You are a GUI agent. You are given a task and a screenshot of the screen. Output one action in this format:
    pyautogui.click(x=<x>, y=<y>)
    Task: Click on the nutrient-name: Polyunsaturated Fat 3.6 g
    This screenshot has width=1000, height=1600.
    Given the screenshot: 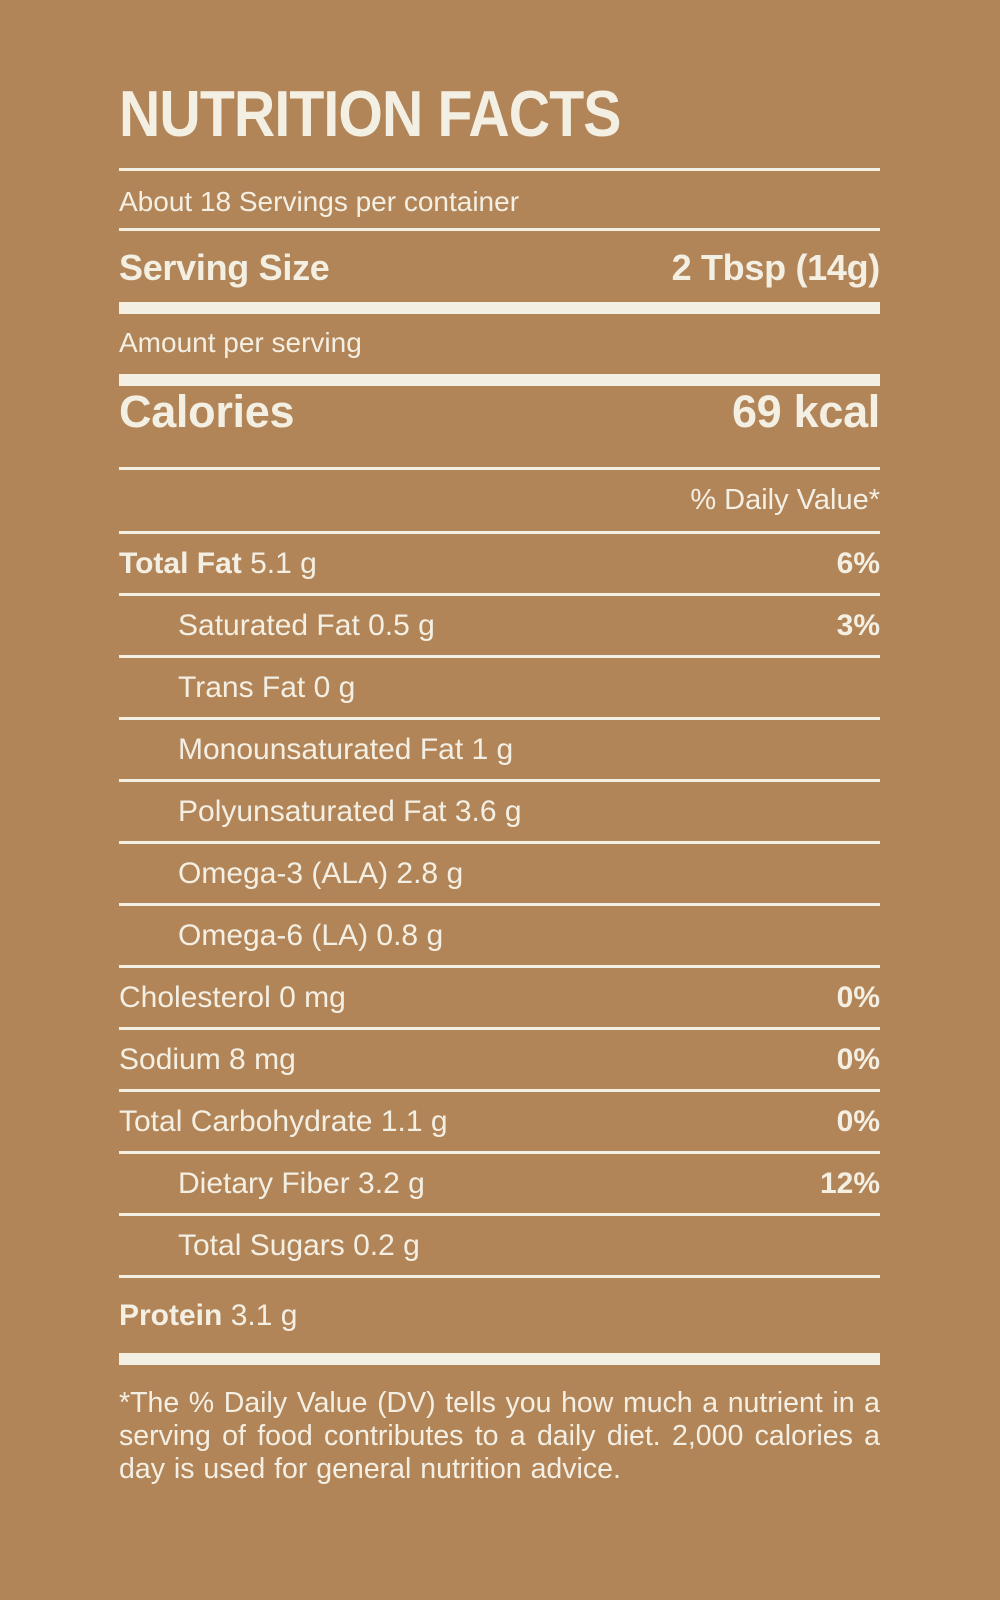 What is the action you would take?
    pyautogui.click(x=320, y=812)
    